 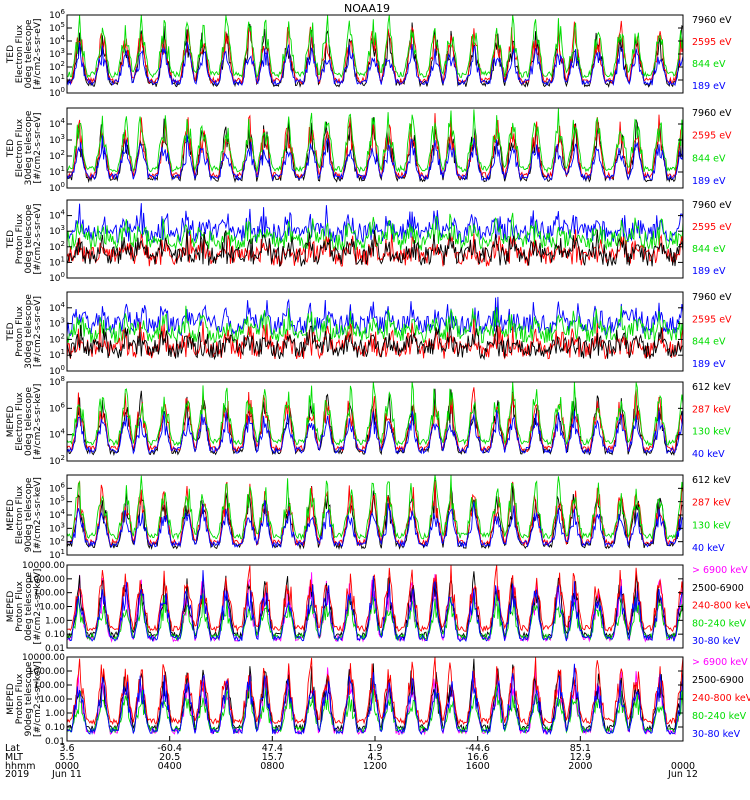 I want to click on legend-entry: > 6900 keV, so click(x=720, y=570).